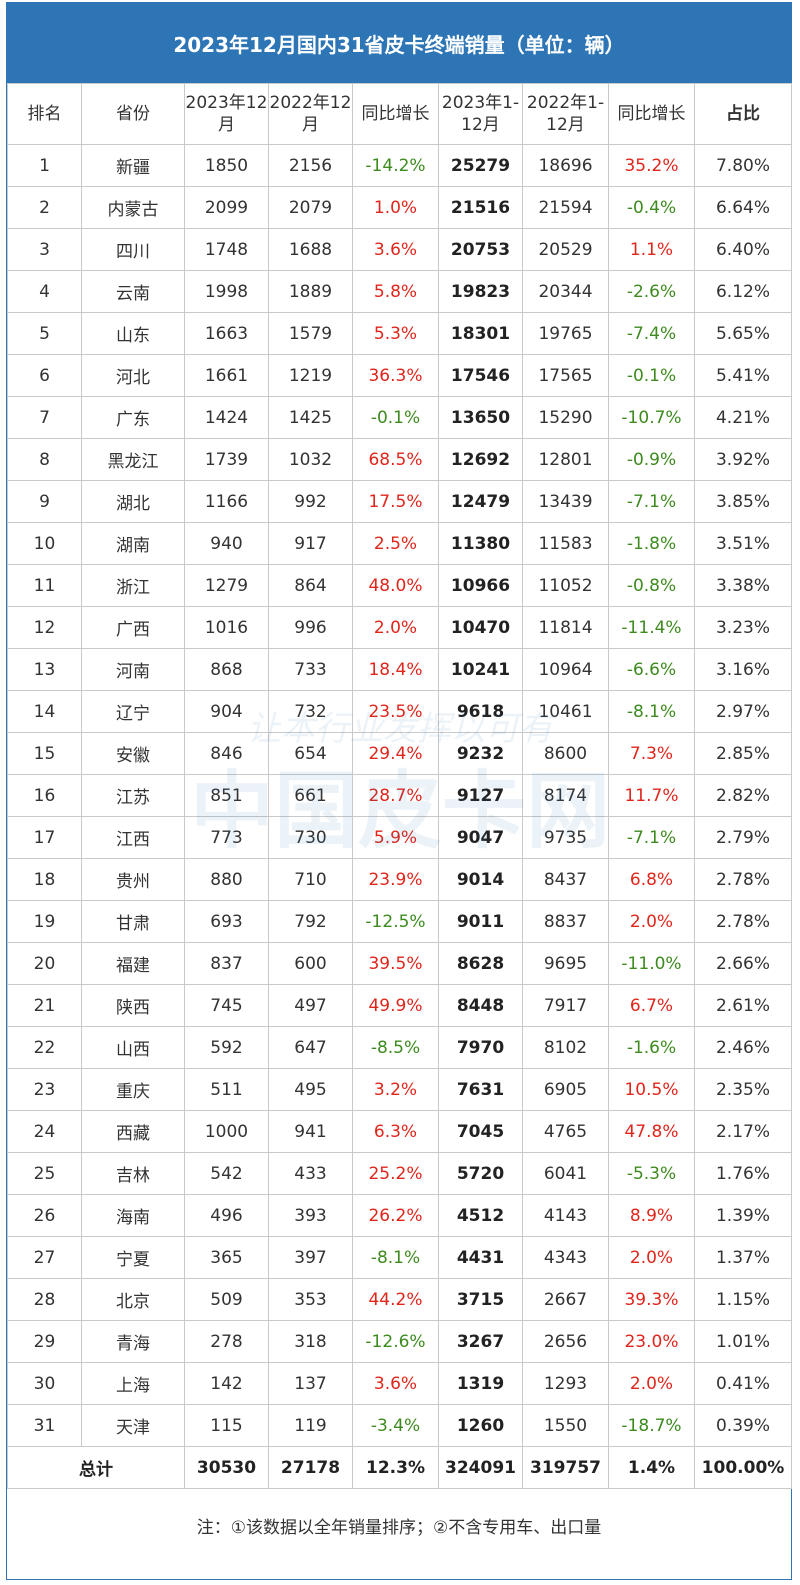 This screenshot has height=1585, width=800. I want to click on cell-rank: 24, so click(44, 1131).